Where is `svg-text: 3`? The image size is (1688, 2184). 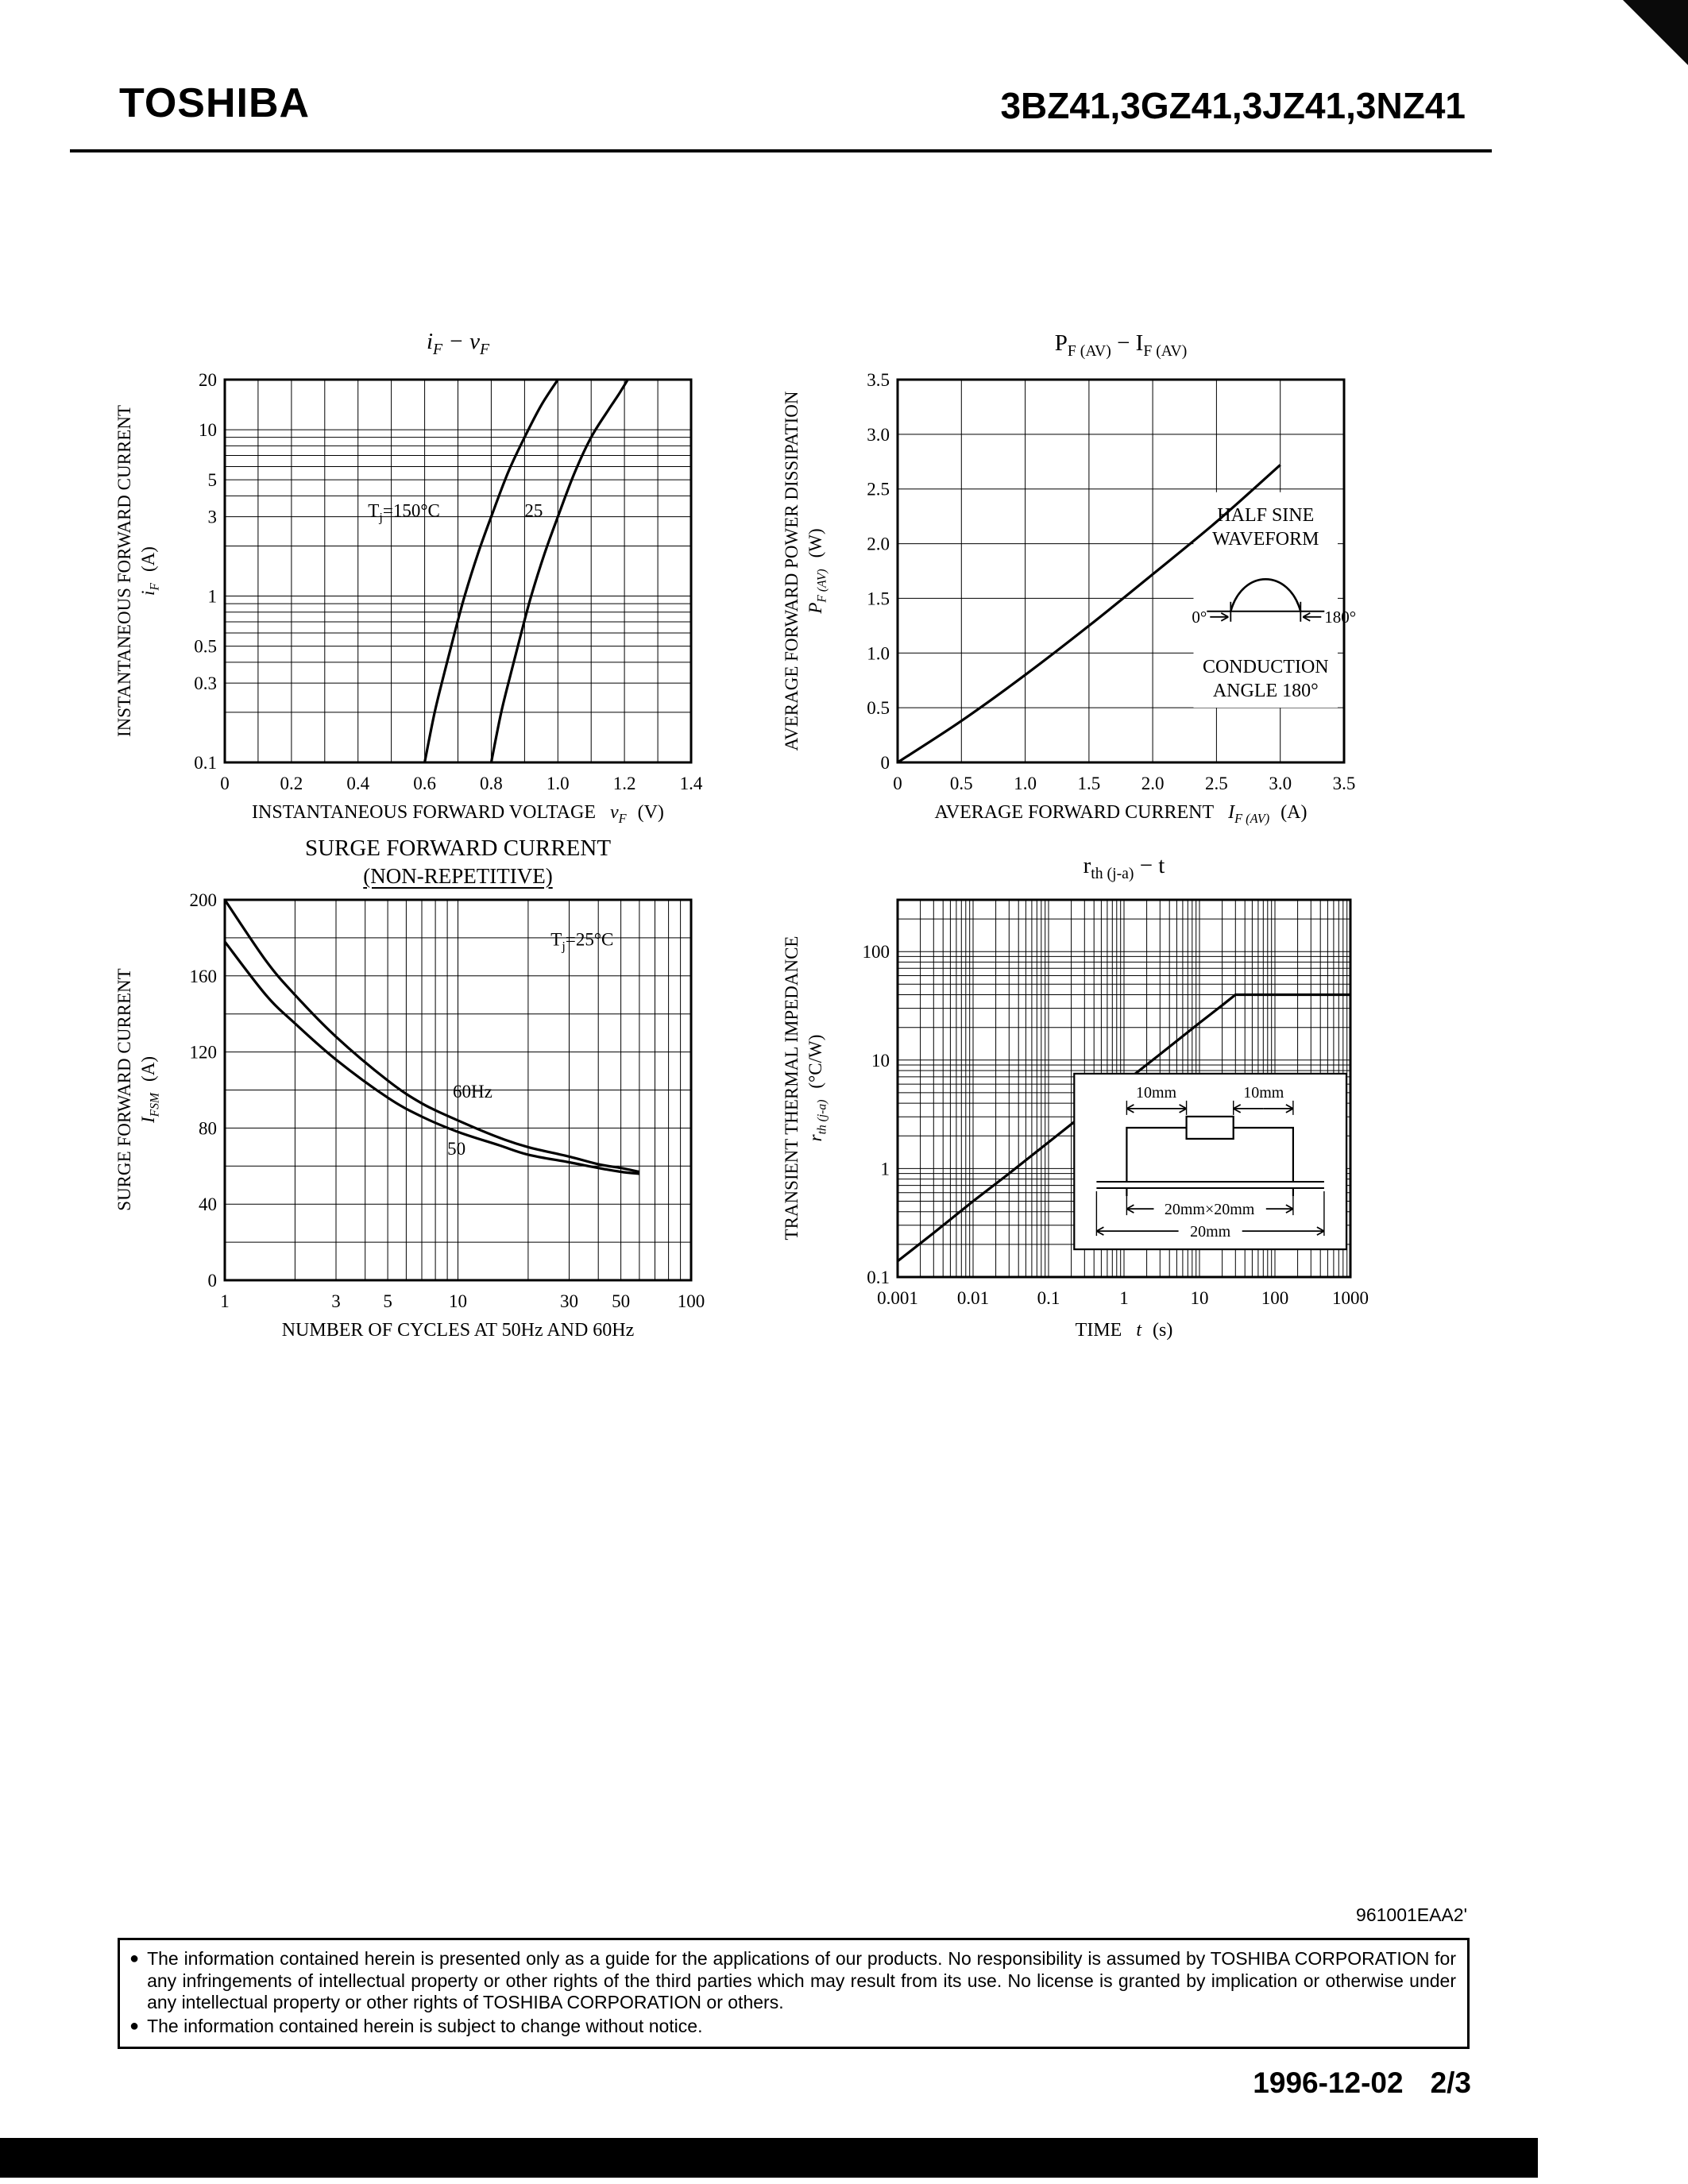
svg-text: 3 is located at coordinates (336, 1301).